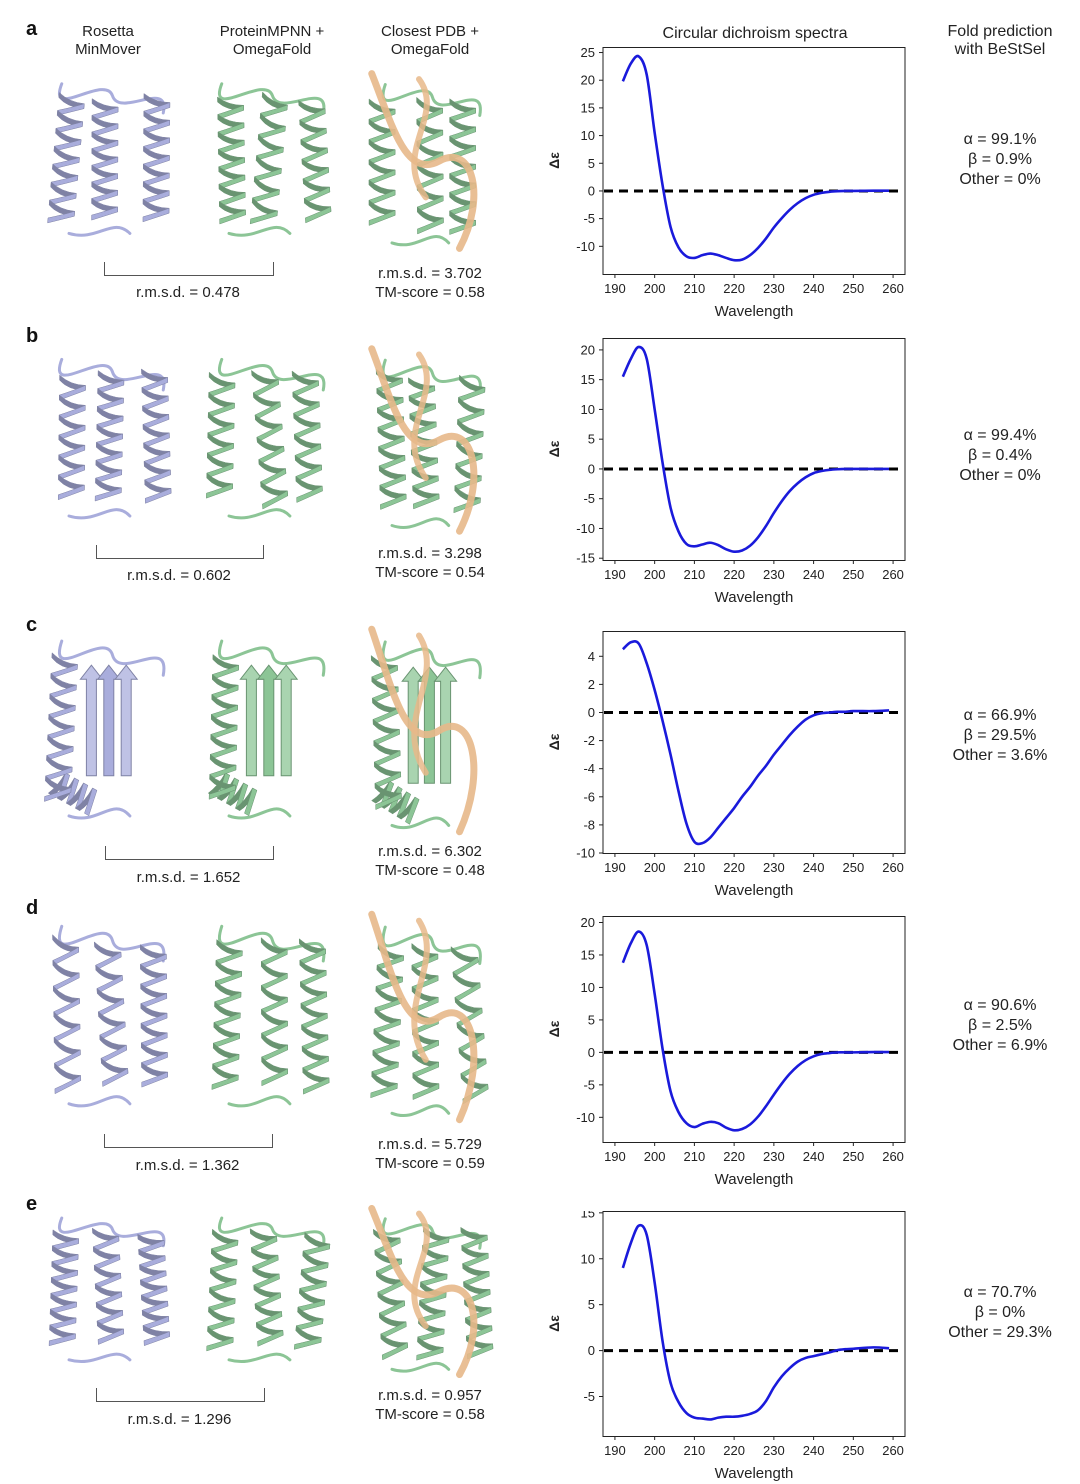 The image size is (1080, 1484). I want to click on fold-alpha: α = 90.6%, so click(1000, 1005).